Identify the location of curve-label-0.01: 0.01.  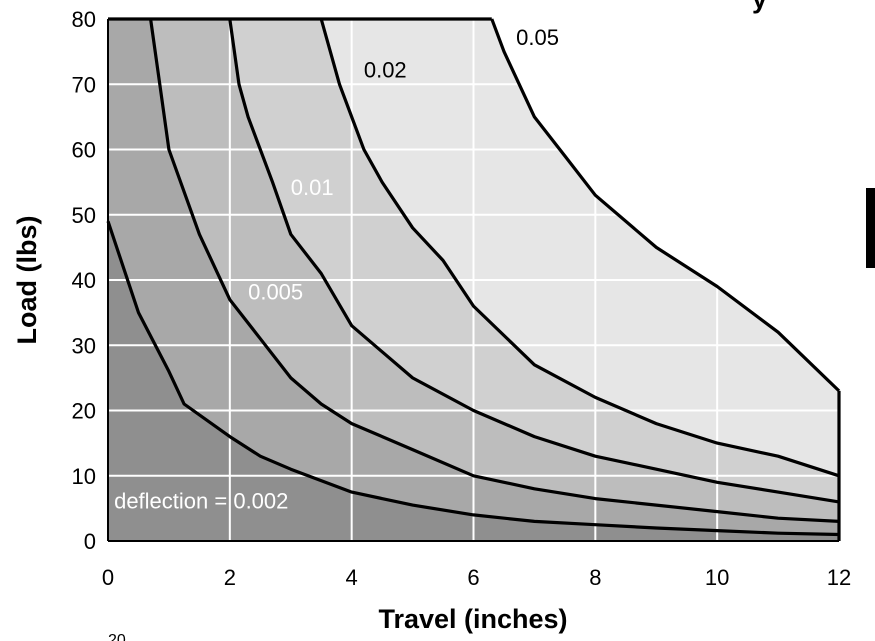
(312, 187).